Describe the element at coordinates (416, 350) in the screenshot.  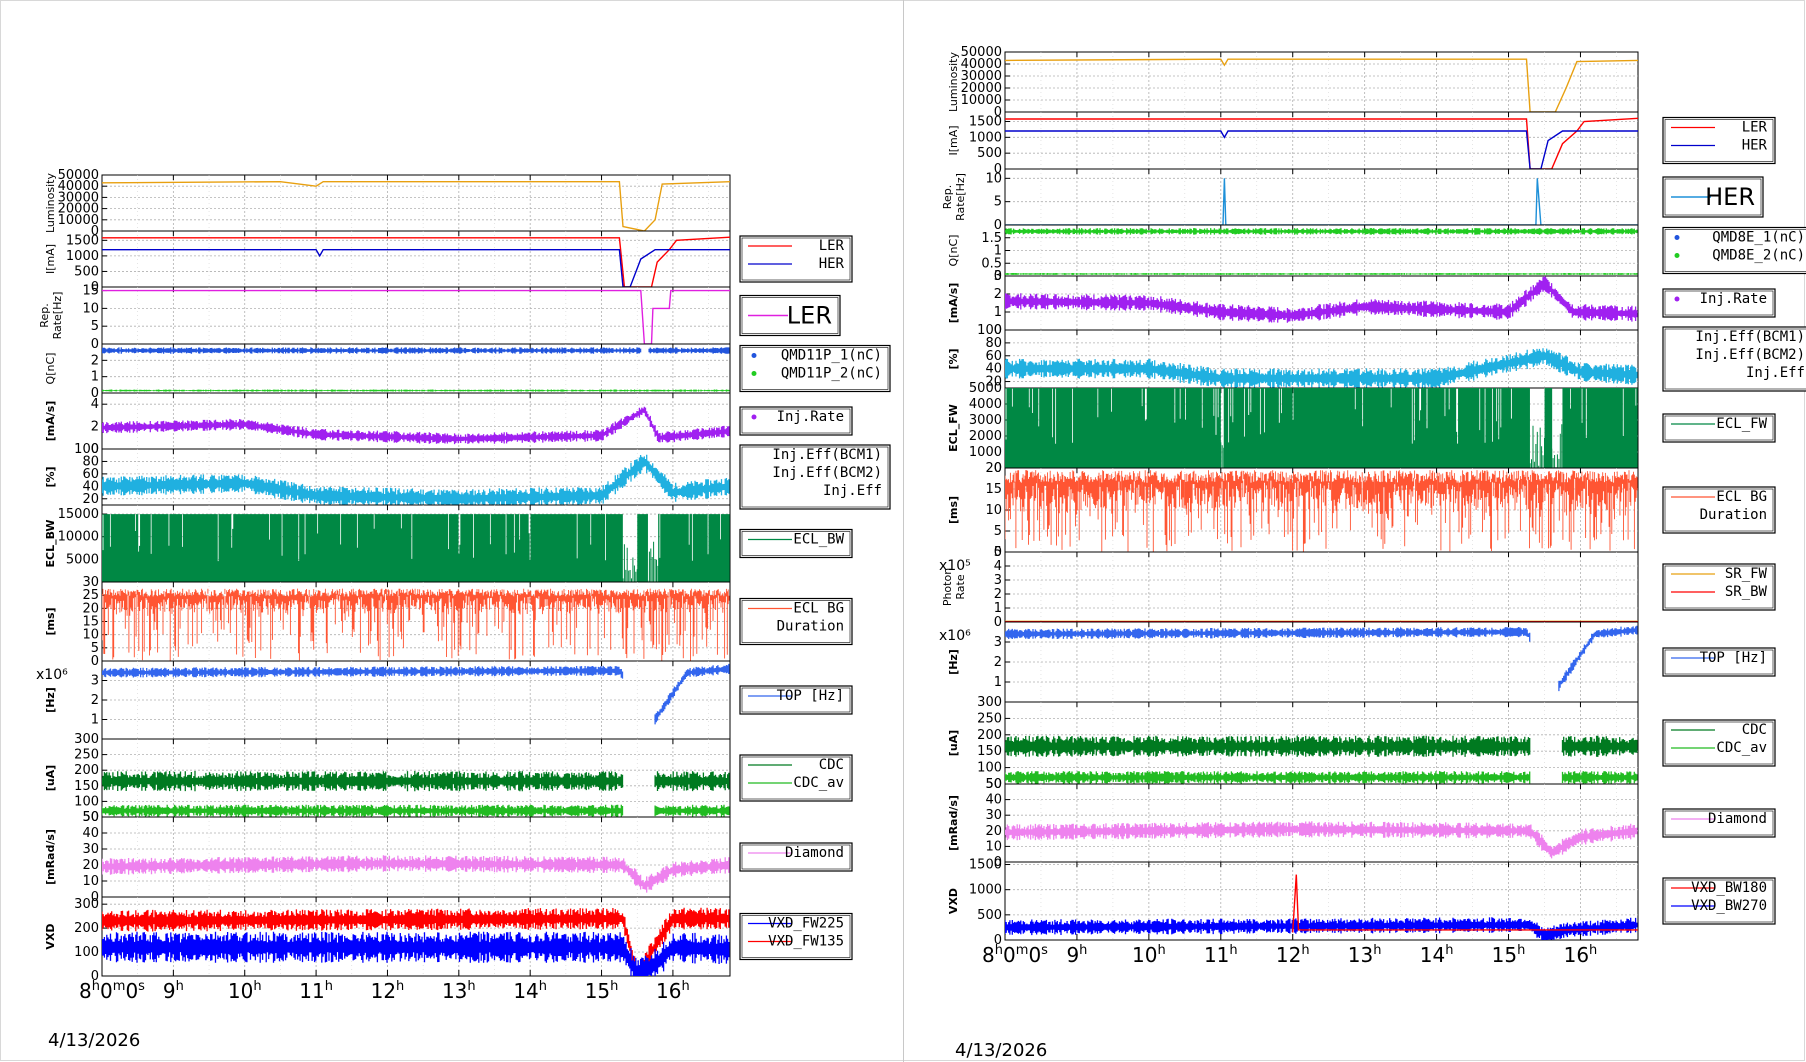
I see `series-QMD11P_1(nC)` at that location.